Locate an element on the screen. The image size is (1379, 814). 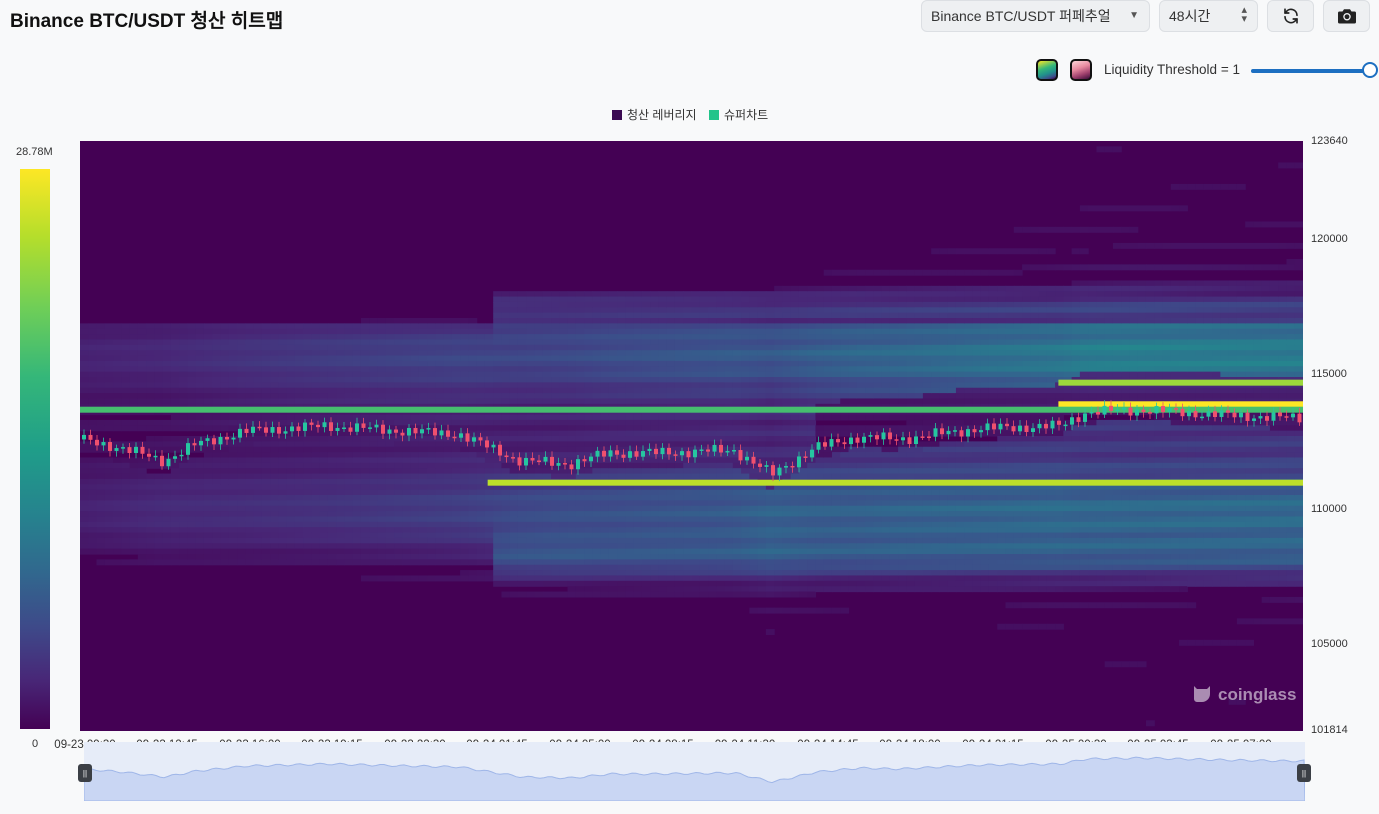
exchange-select: Binance BTC/USDT 퍼페추얼 ▼ is located at coordinates (1035, 16).